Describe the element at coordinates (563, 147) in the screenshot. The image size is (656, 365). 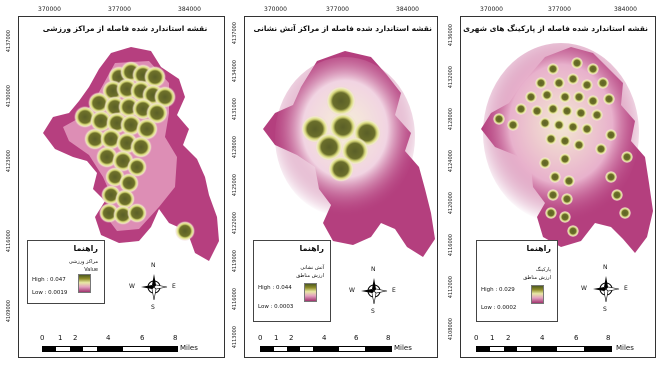
I see `parking-lots` at that location.